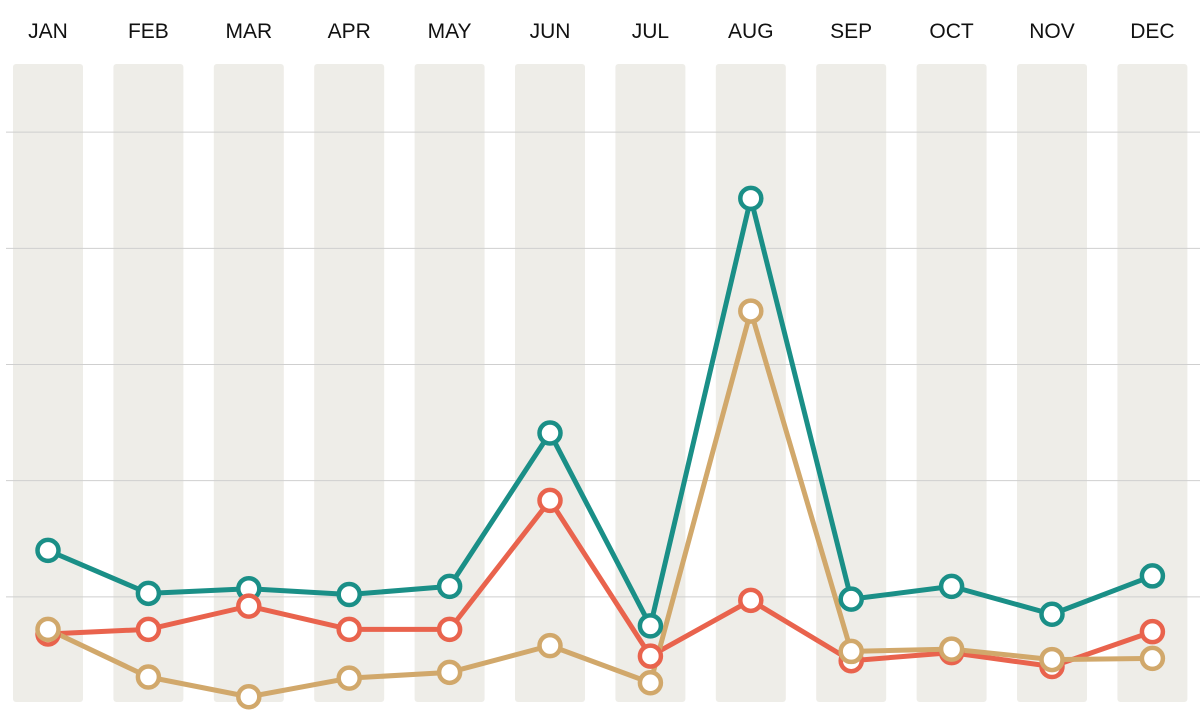 This screenshot has height=713, width=1200. Describe the element at coordinates (550, 31) in the screenshot. I see `x-tick-label: JUN` at that location.